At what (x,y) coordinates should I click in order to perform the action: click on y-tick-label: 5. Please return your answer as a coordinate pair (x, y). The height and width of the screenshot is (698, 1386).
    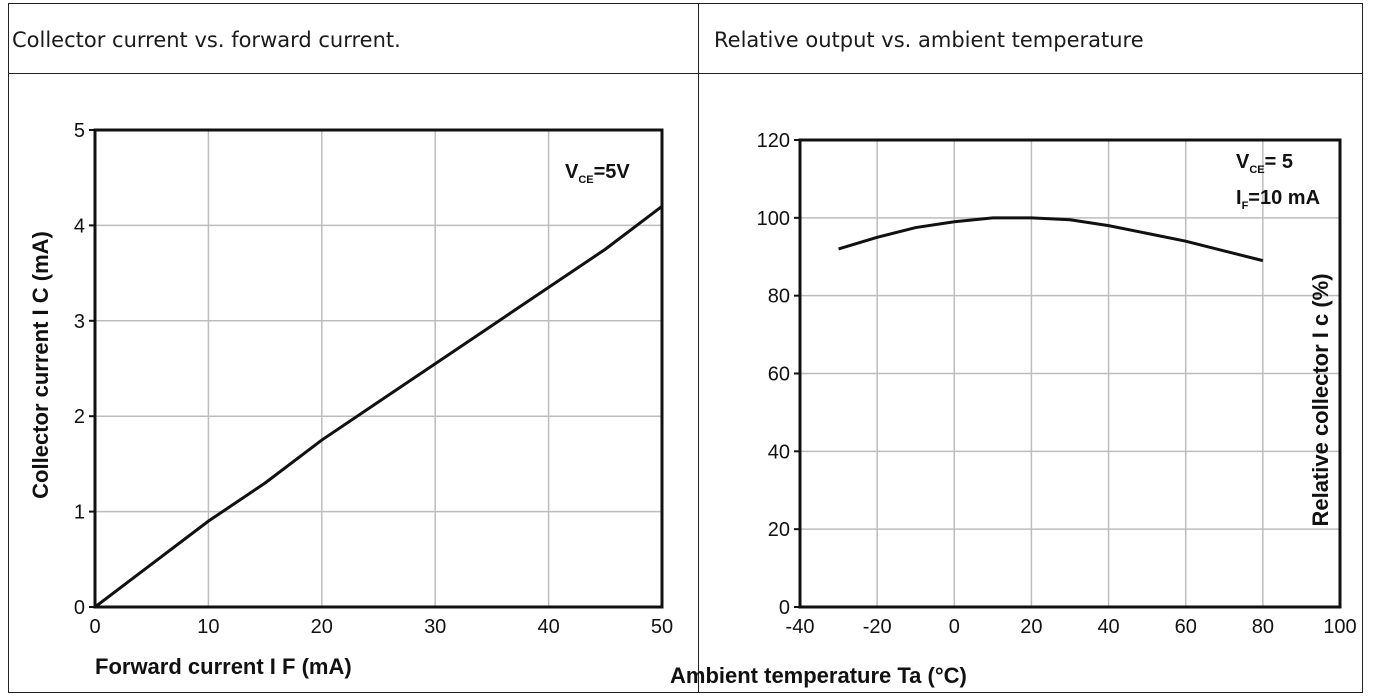
    Looking at the image, I should click on (79, 131).